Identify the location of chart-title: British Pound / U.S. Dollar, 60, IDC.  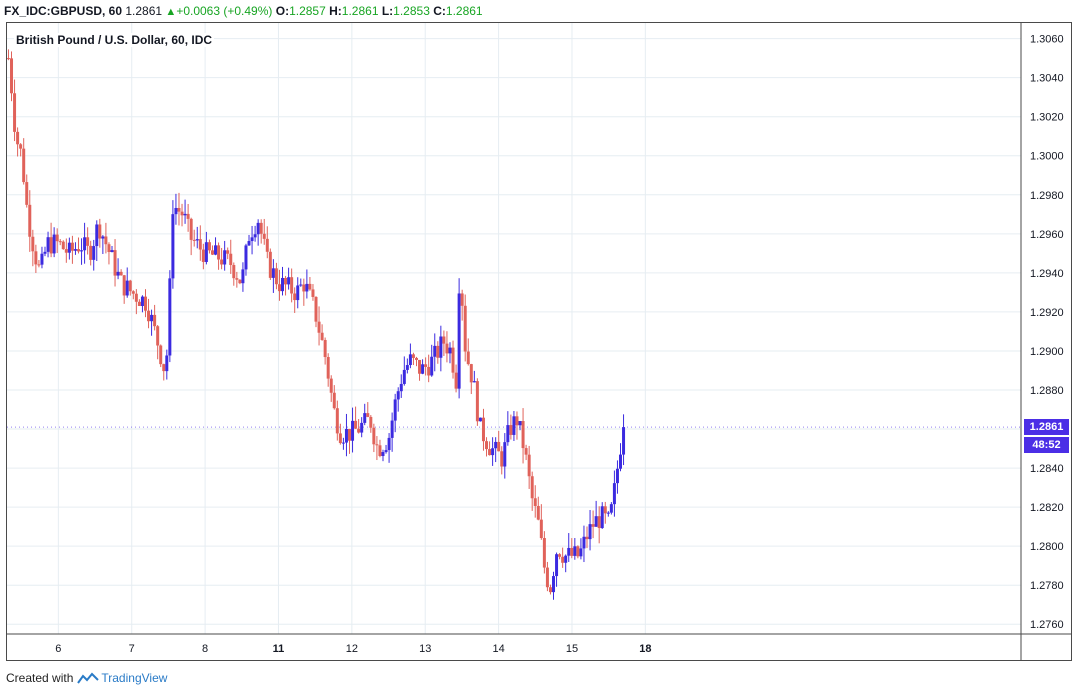
(114, 40).